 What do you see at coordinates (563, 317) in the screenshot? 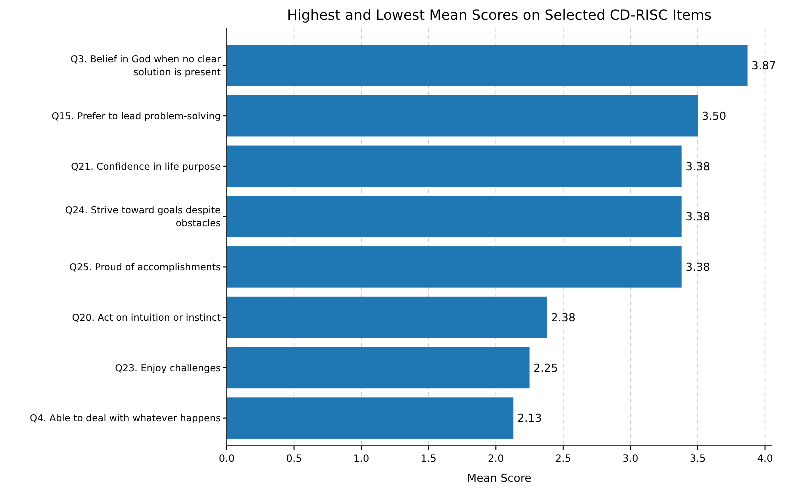
I see `data-label: 2.38` at bounding box center [563, 317].